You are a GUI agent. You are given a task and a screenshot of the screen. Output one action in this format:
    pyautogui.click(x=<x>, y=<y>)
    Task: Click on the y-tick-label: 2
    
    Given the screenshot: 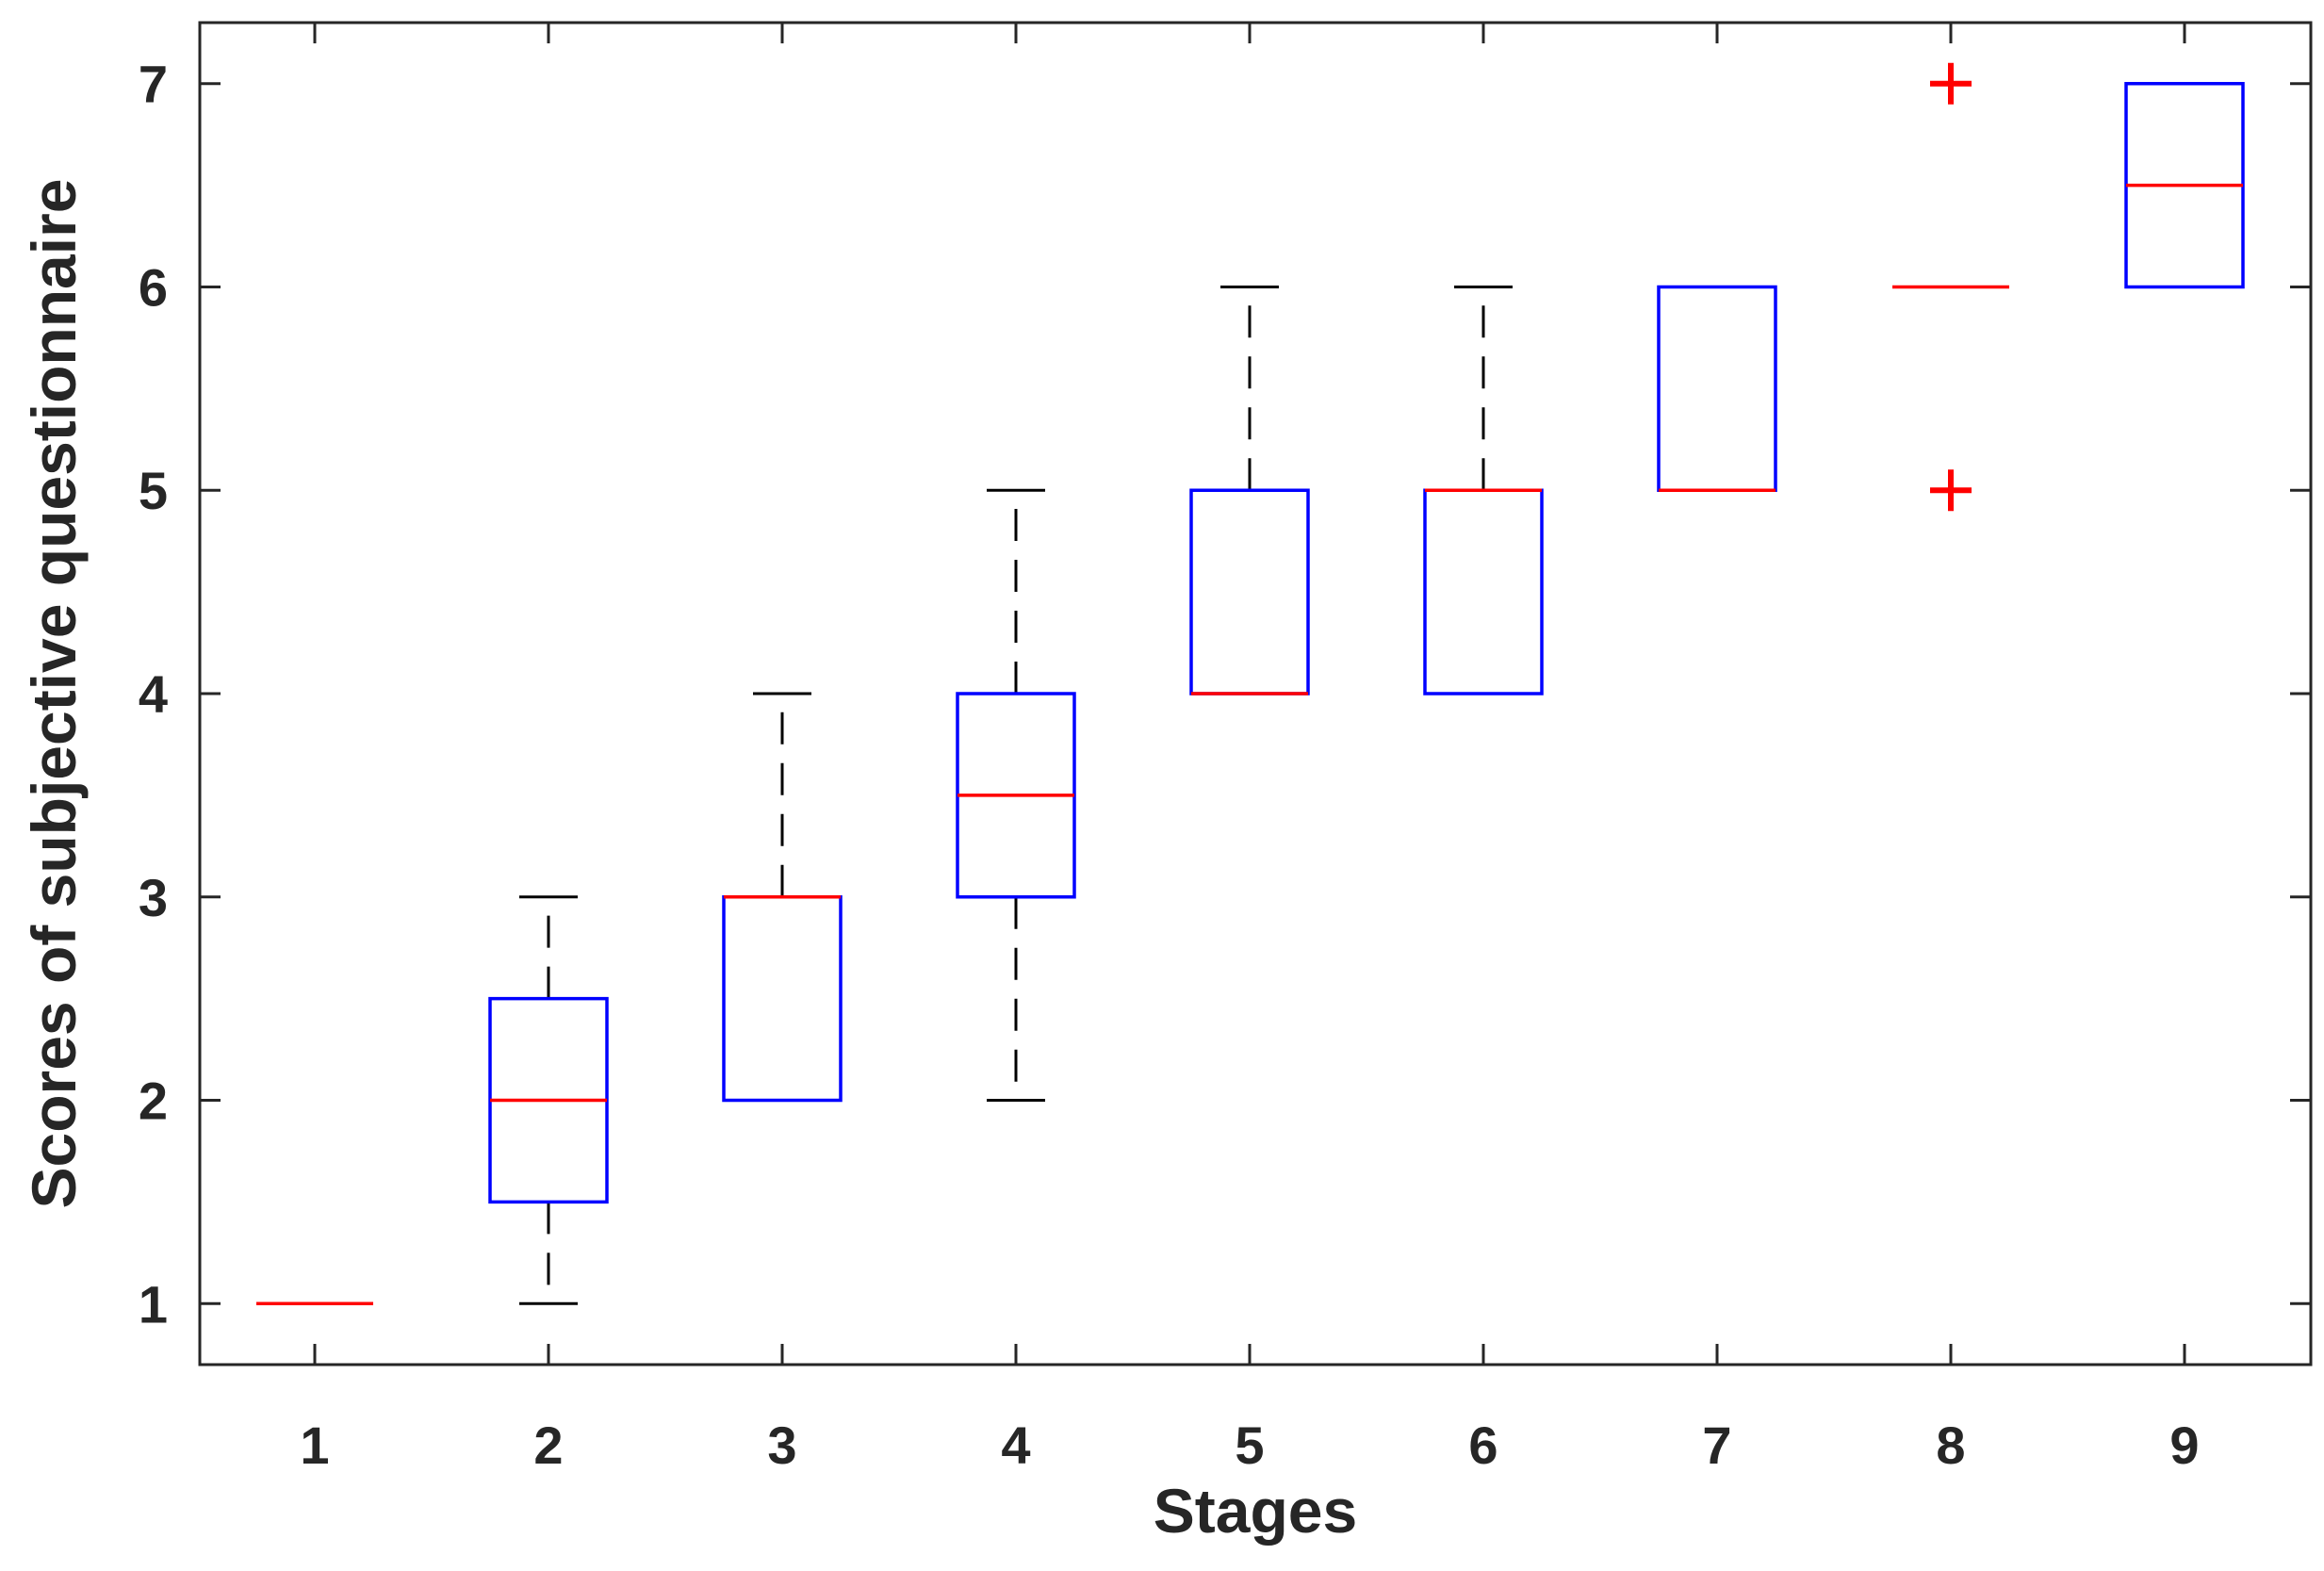 What is the action you would take?
    pyautogui.click(x=153, y=1101)
    